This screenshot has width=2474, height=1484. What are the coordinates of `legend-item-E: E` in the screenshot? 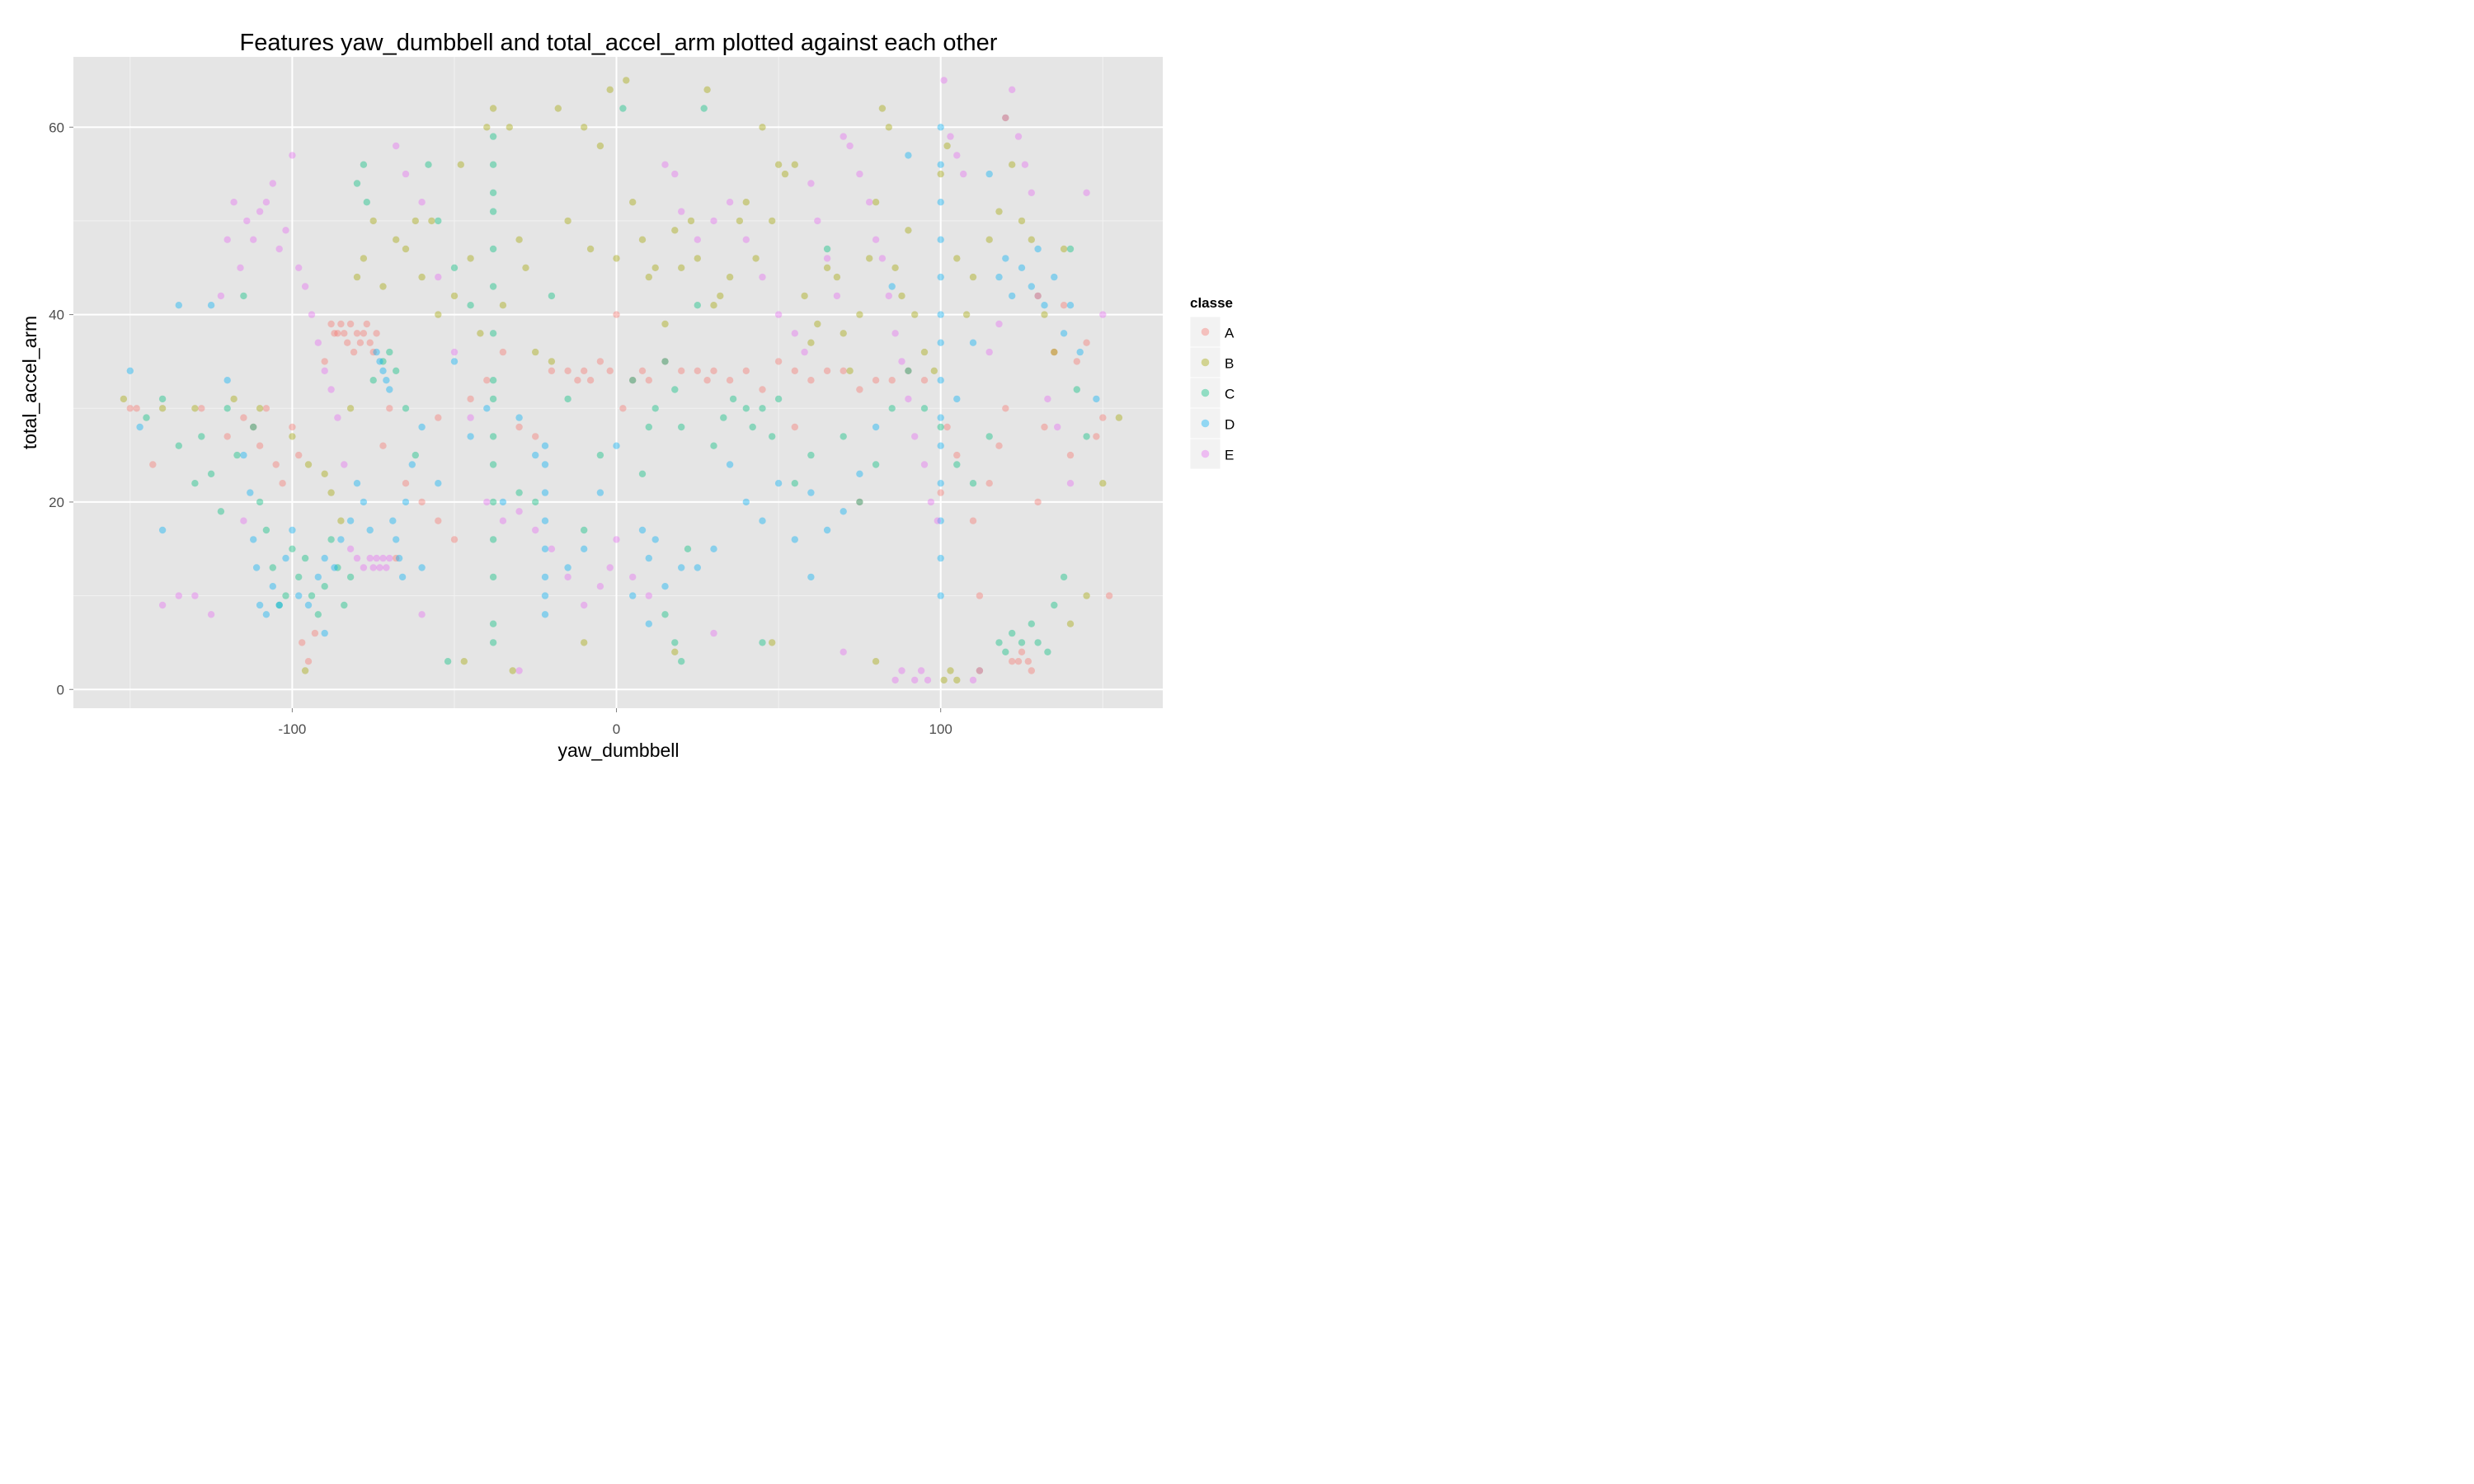 It's located at (1211, 454).